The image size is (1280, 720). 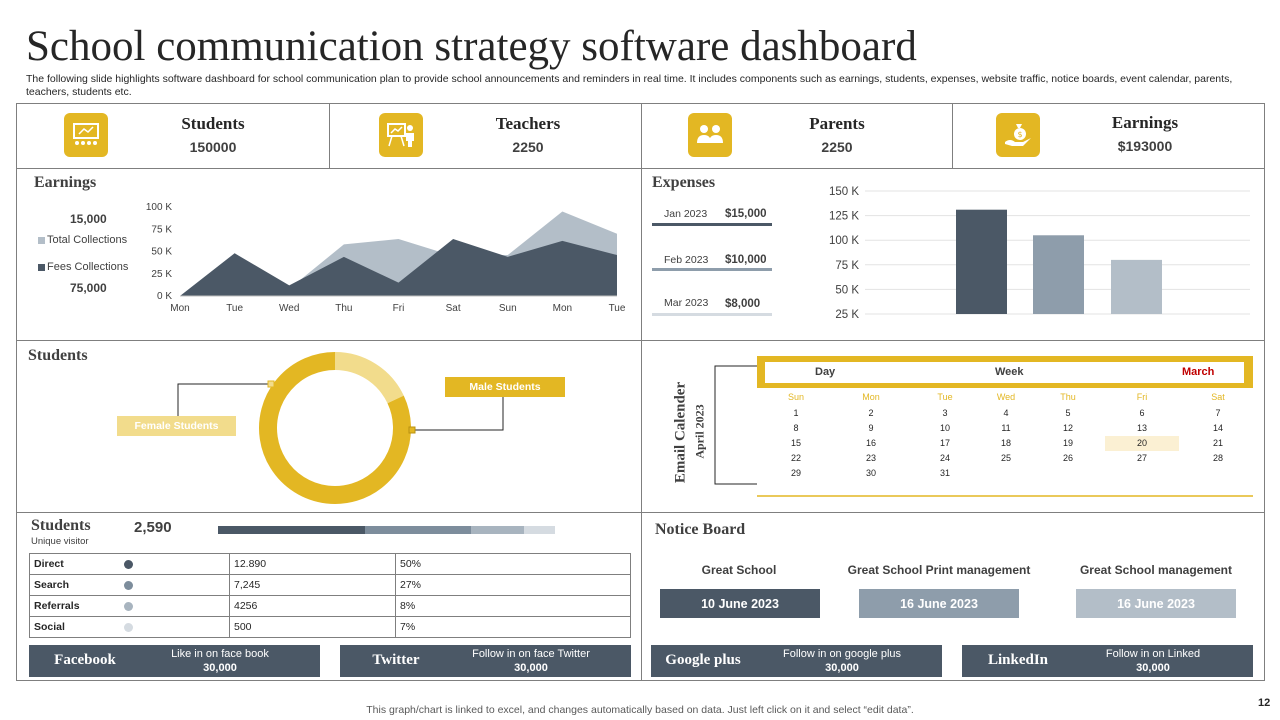 I want to click on students-donut-chart, so click(x=335, y=428).